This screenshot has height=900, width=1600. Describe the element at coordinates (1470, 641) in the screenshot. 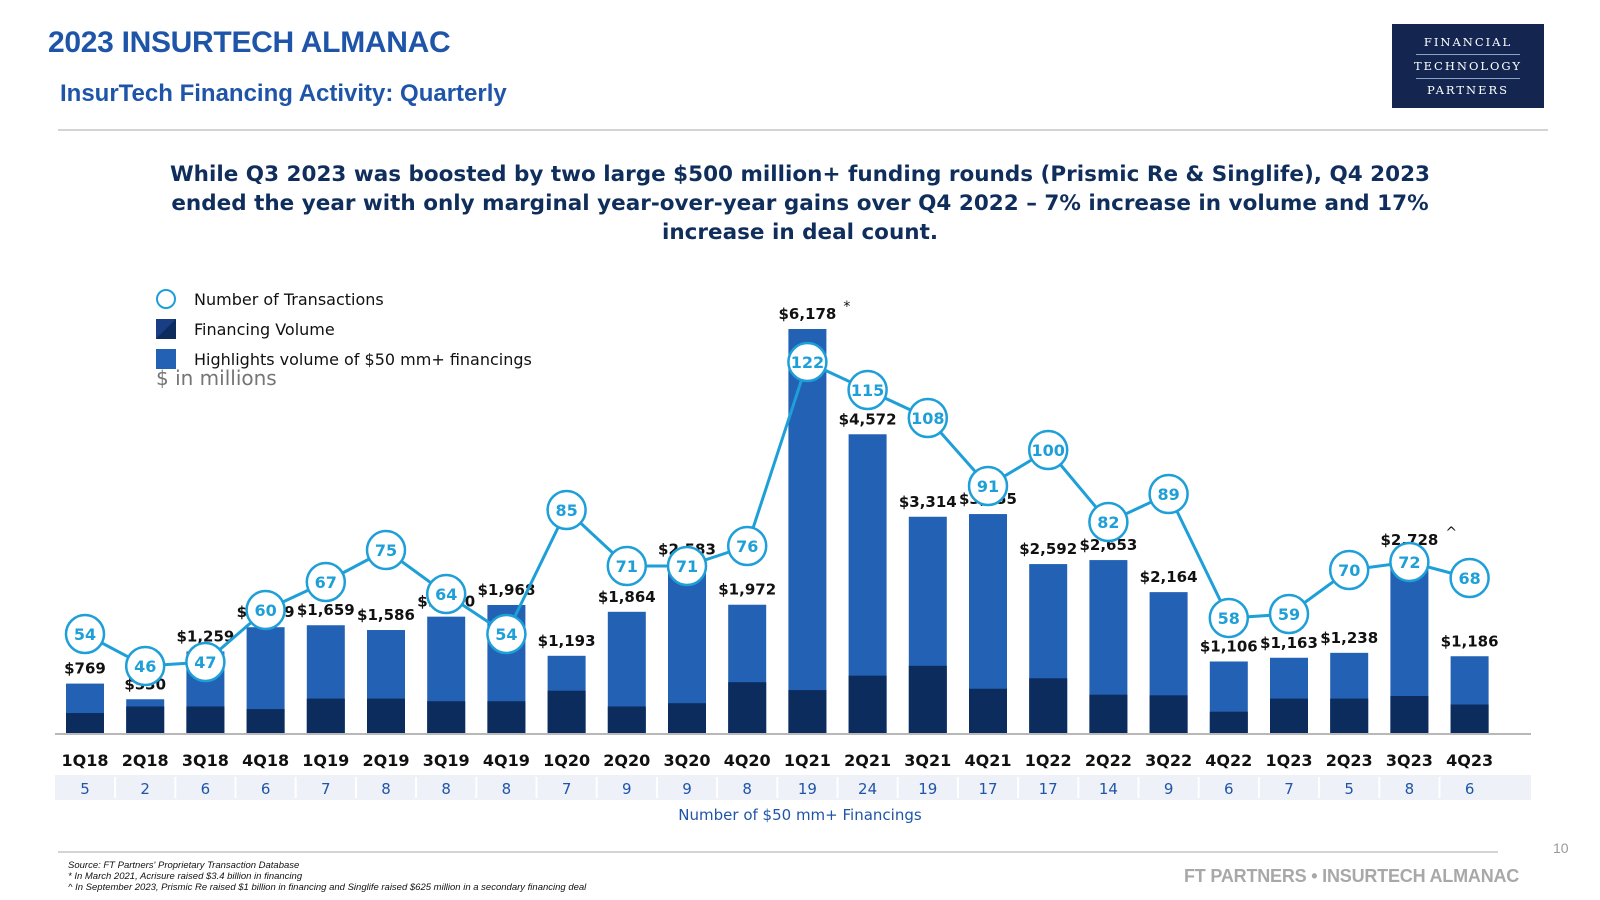

I see `bar-value-label: $1,186` at that location.